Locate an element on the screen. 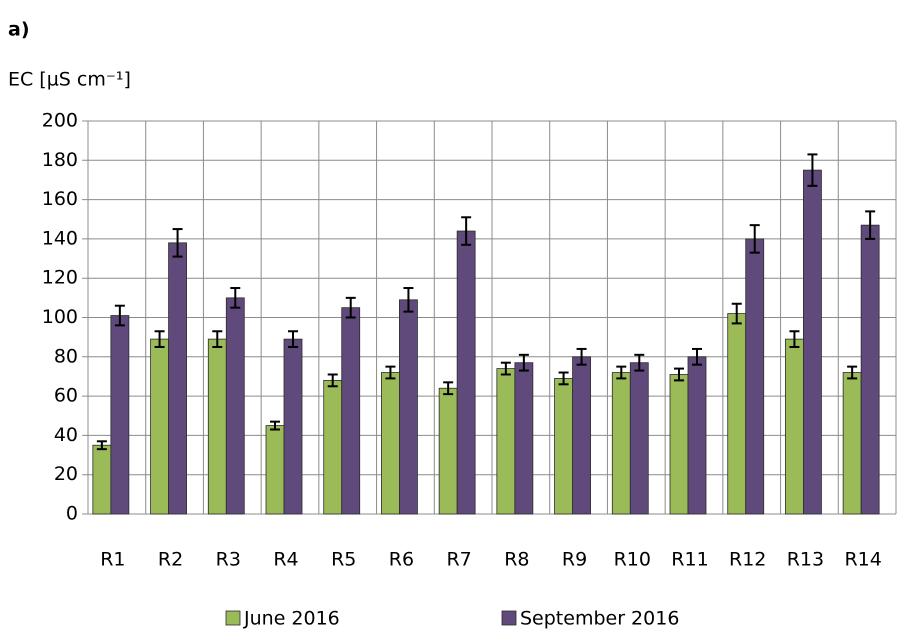 Image resolution: width=898 pixels, height=630 pixels. x-tick-label: R6 is located at coordinates (401, 560).